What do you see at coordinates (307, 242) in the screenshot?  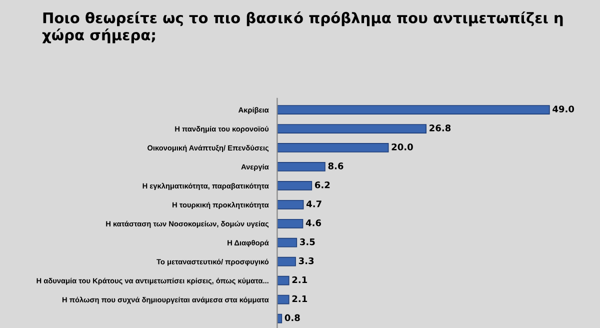 I see `data-label: 3.5` at bounding box center [307, 242].